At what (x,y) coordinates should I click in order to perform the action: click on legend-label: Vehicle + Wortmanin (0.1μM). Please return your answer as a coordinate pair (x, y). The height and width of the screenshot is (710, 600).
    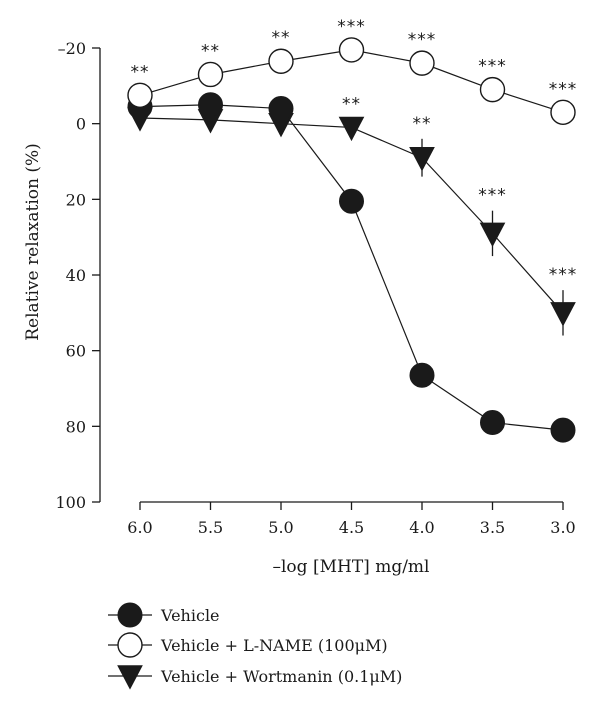
    Looking at the image, I should click on (281, 676).